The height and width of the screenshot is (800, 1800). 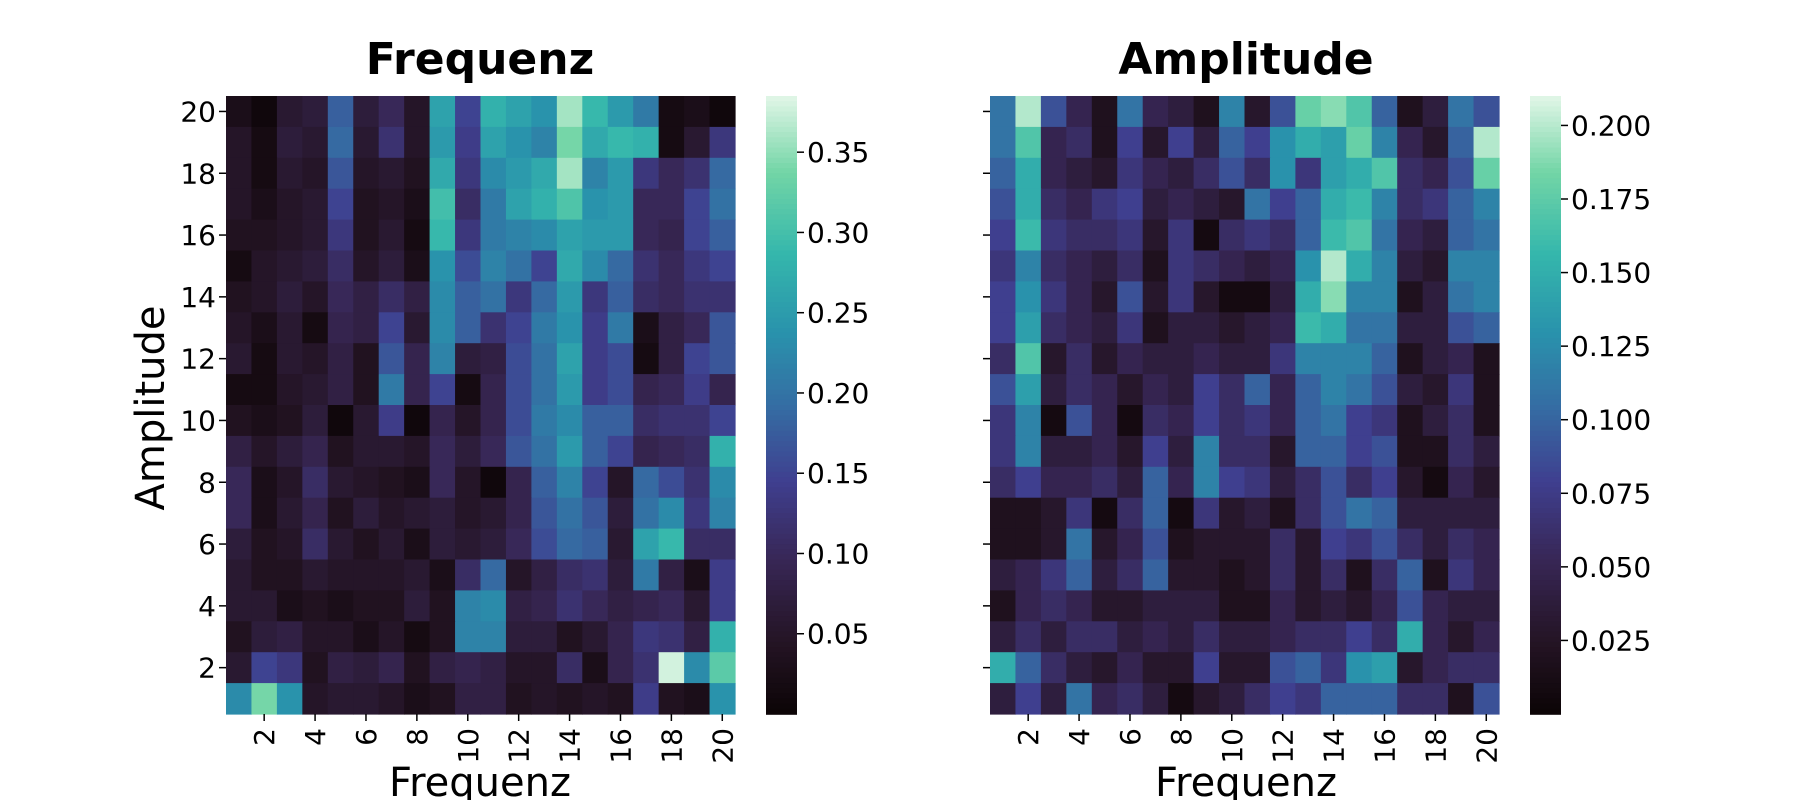 I want to click on y-tick-label: 14, so click(x=198, y=297).